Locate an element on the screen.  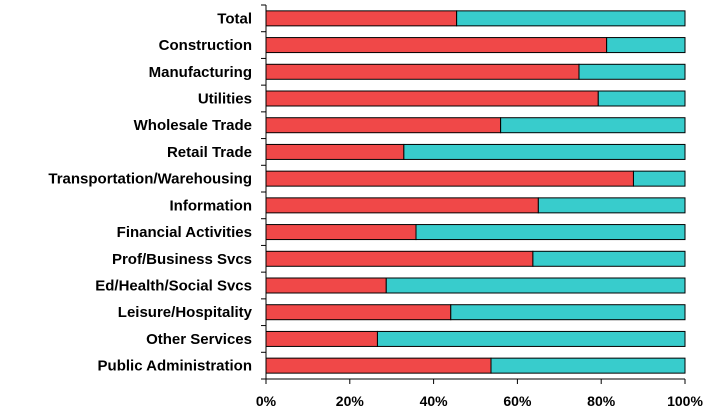
bar-segment-2-transportation-warehousing is located at coordinates (659, 178).